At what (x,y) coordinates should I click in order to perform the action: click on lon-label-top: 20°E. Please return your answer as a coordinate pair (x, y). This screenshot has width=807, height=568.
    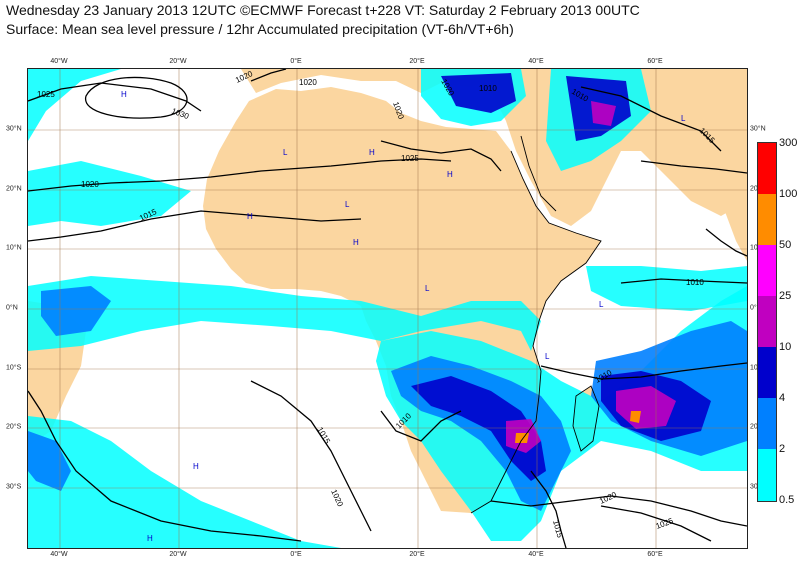
    Looking at the image, I should click on (417, 61).